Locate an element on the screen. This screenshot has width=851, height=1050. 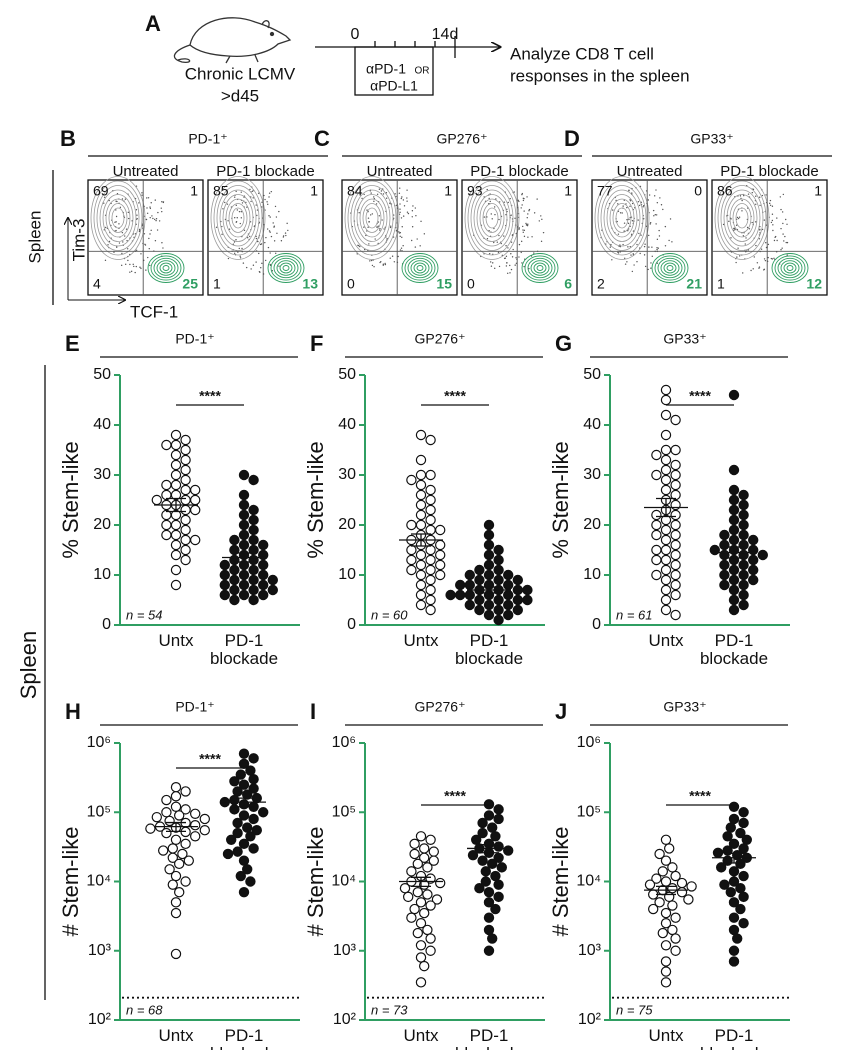
y-tick-label: 10⁵ is located at coordinates (589, 811).